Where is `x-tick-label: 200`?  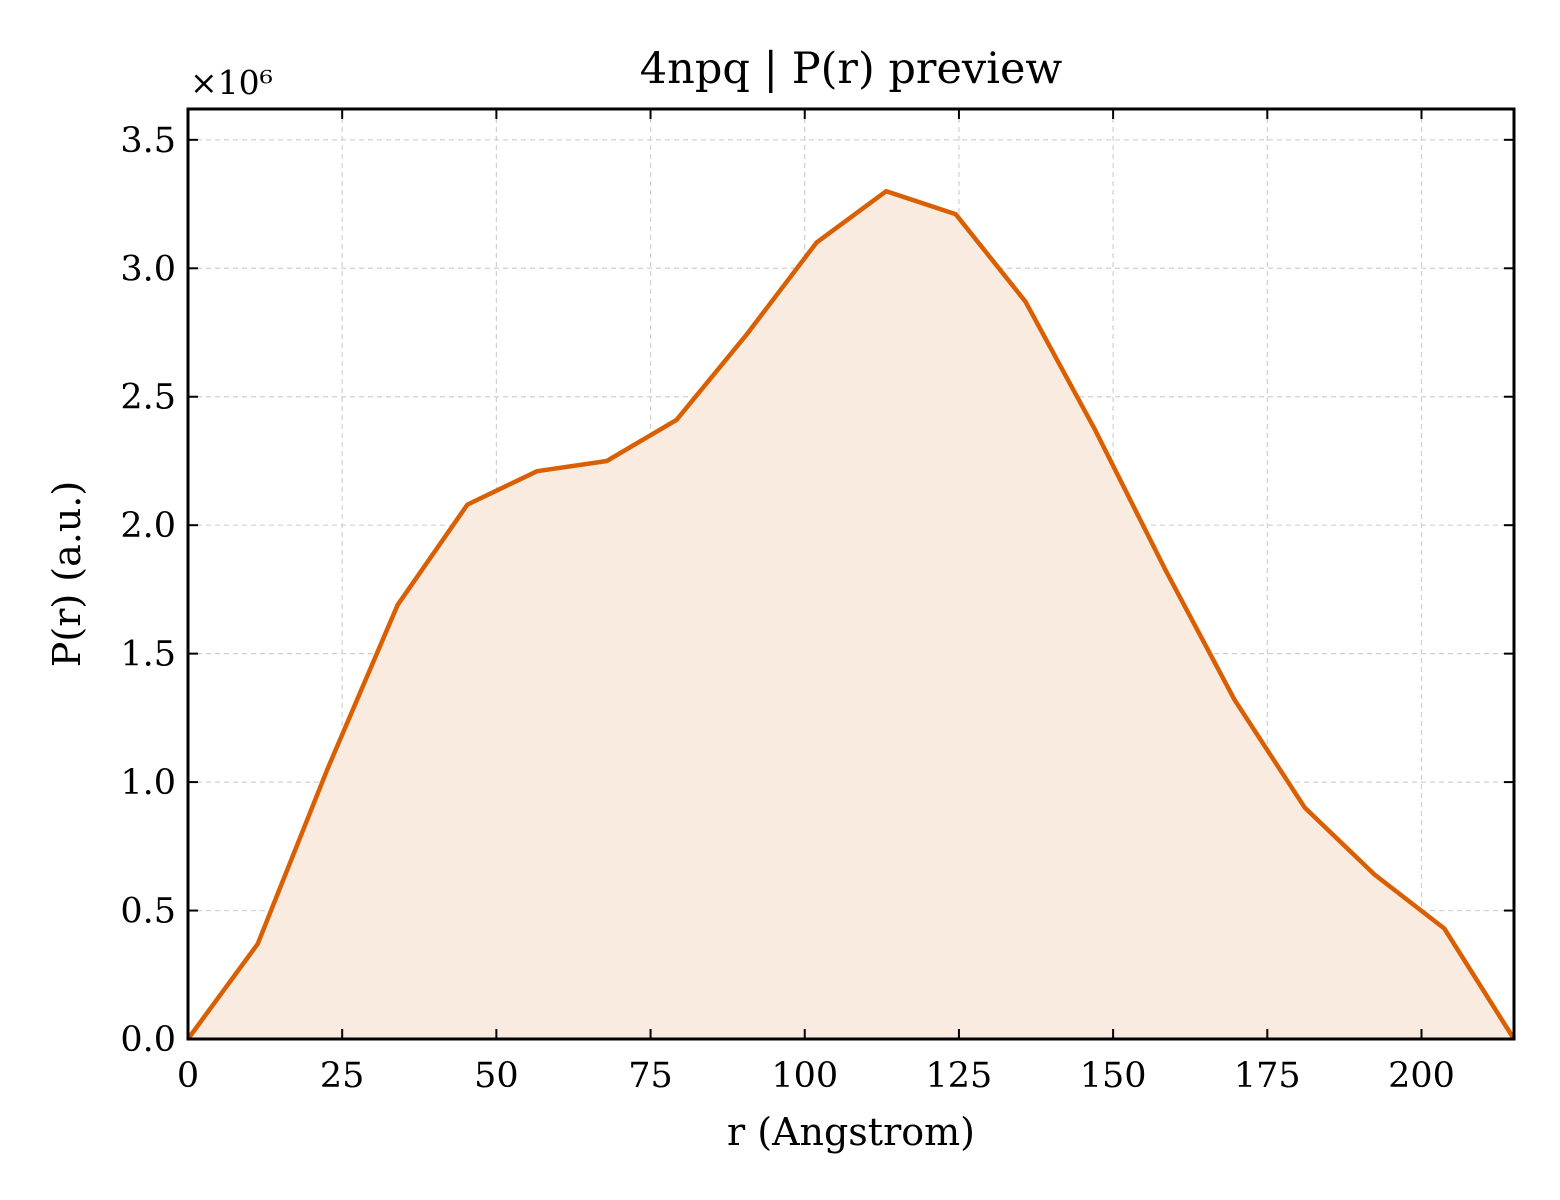 x-tick-label: 200 is located at coordinates (1421, 1076).